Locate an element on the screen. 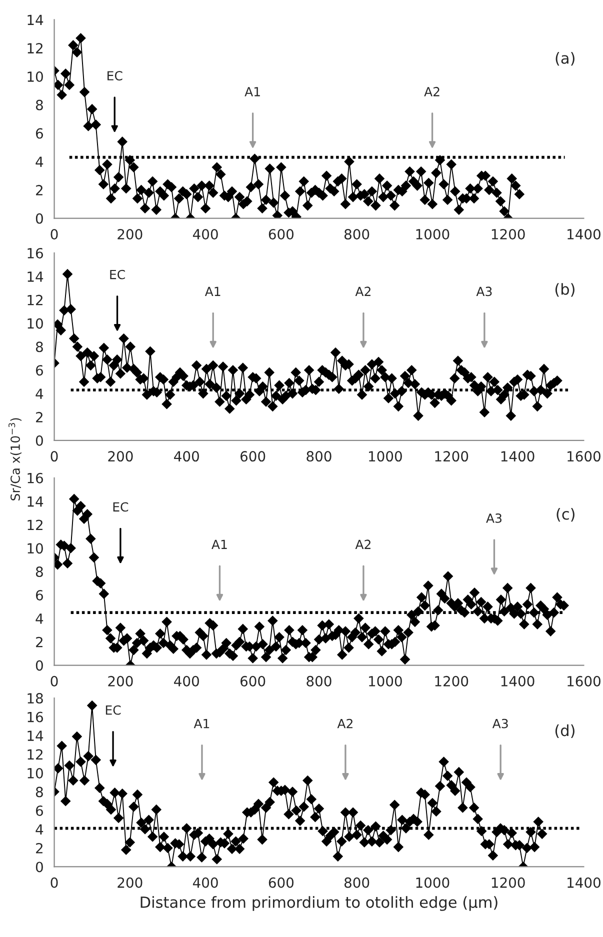 This screenshot has height=937, width=603. annotation: (d) is located at coordinates (564, 731).